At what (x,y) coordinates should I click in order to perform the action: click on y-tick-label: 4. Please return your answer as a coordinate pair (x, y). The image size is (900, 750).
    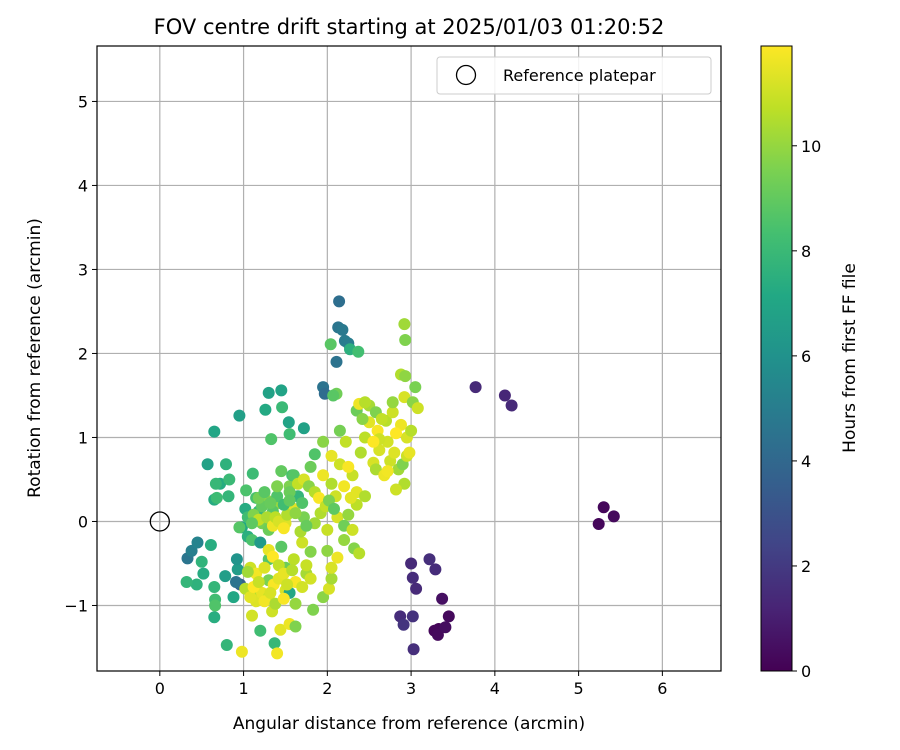
    Looking at the image, I should click on (83, 185).